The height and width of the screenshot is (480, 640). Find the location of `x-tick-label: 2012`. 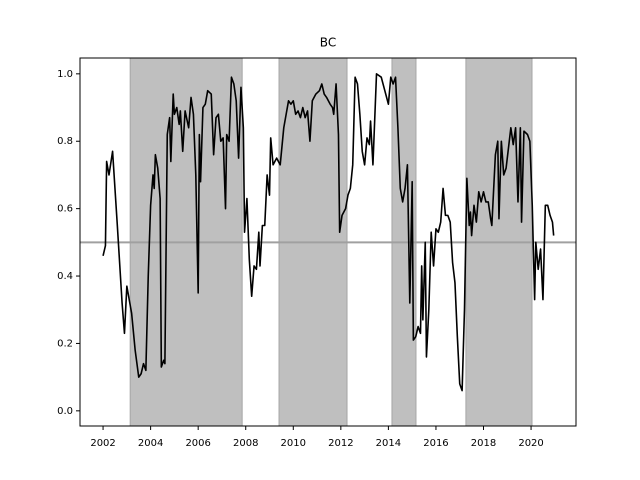

x-tick-label: 2012 is located at coordinates (340, 443).